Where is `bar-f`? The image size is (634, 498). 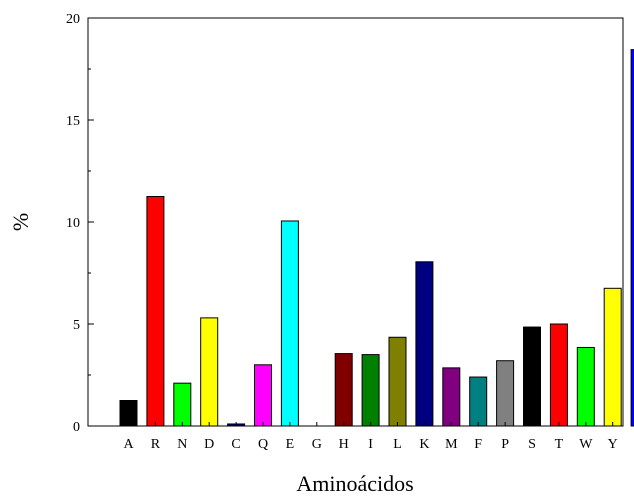 bar-f is located at coordinates (478, 401).